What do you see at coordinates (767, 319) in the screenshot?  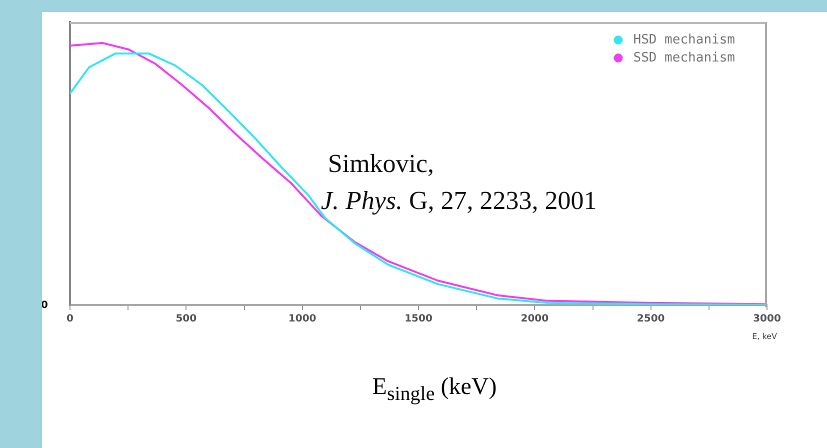 I see `x-tick-label: 3000` at bounding box center [767, 319].